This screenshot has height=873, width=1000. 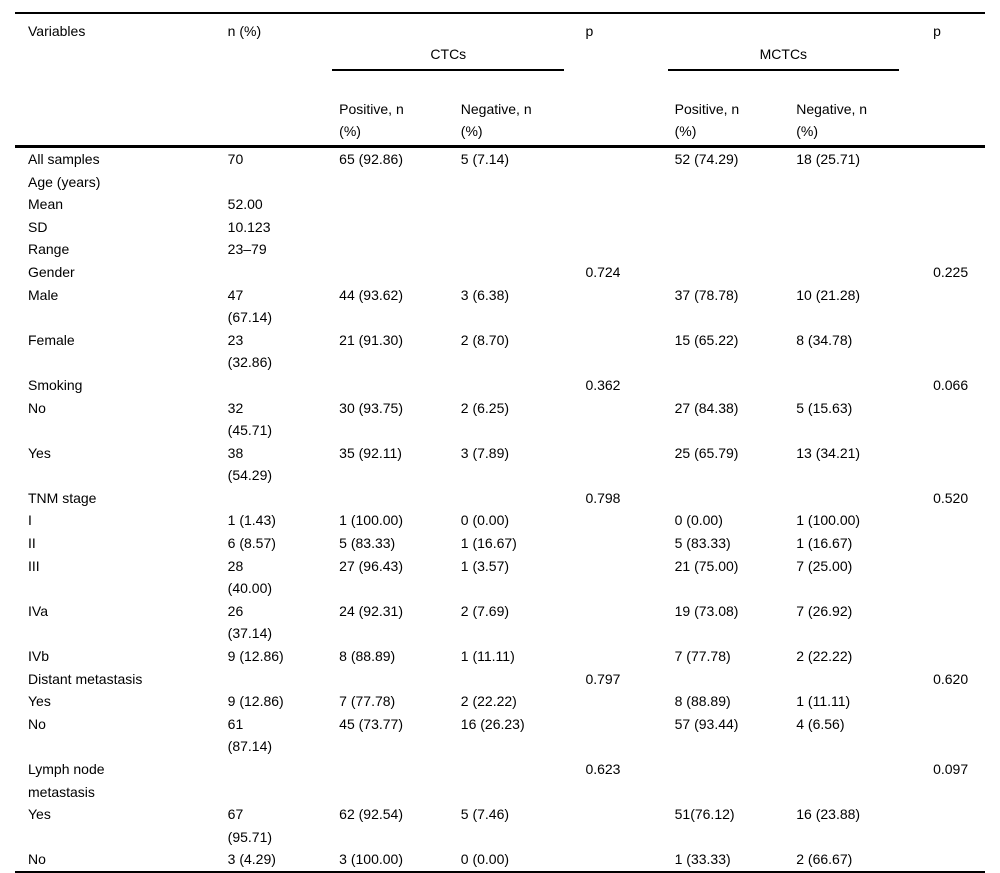 What do you see at coordinates (828, 294) in the screenshot?
I see `cell-mctc-negative: 10 (21.28)` at bounding box center [828, 294].